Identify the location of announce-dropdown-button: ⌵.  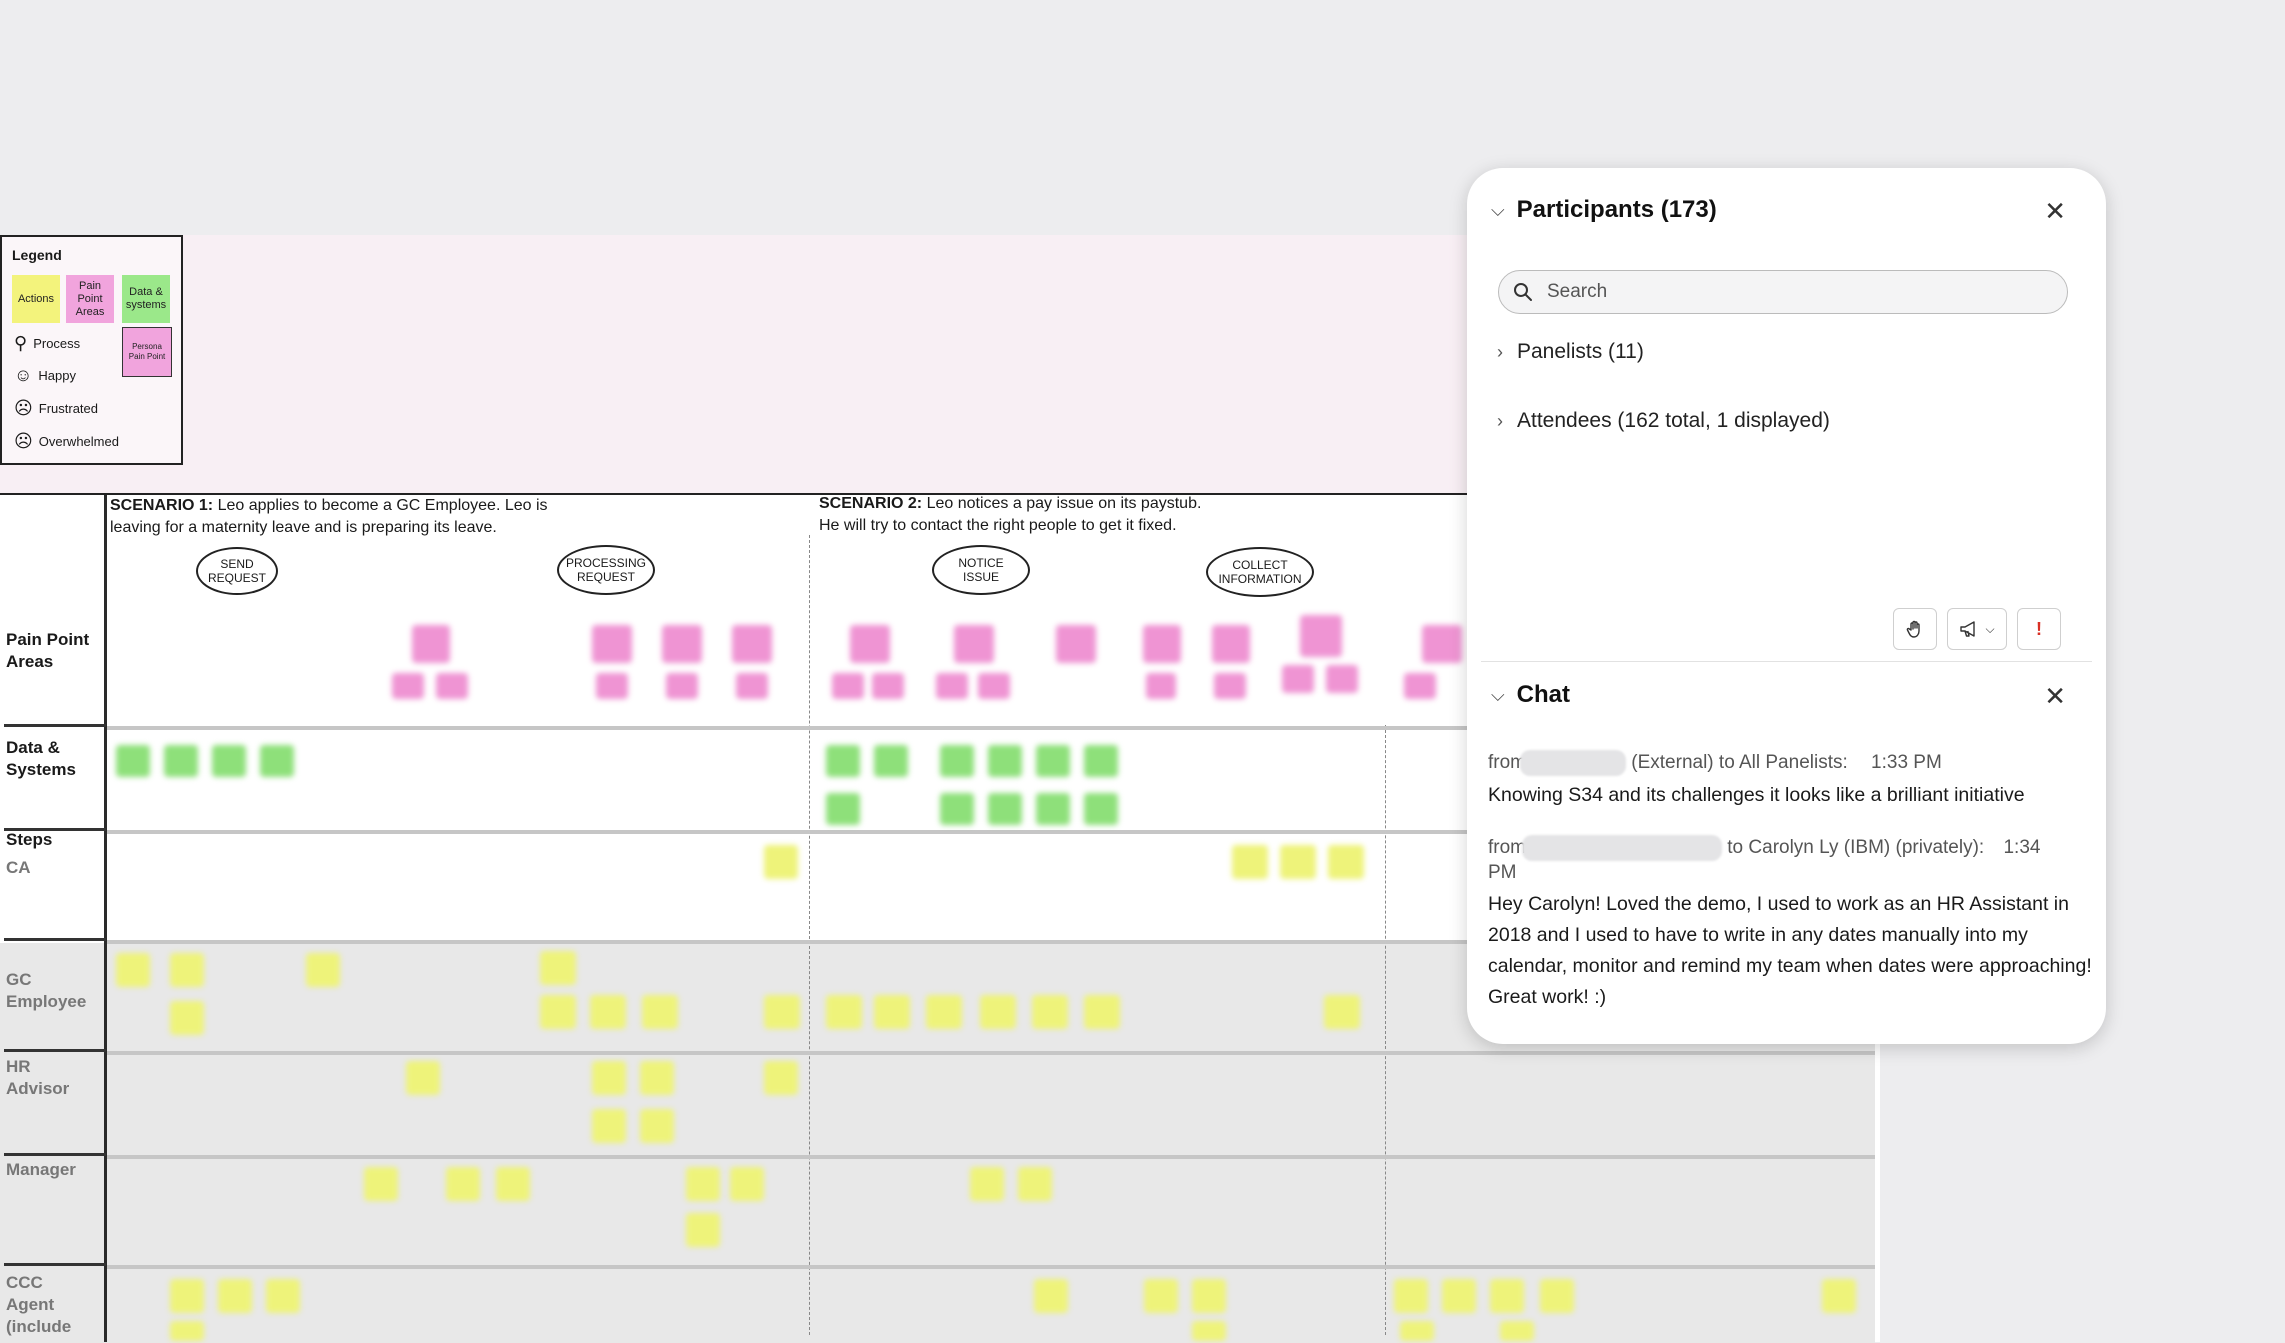
(1977, 629).